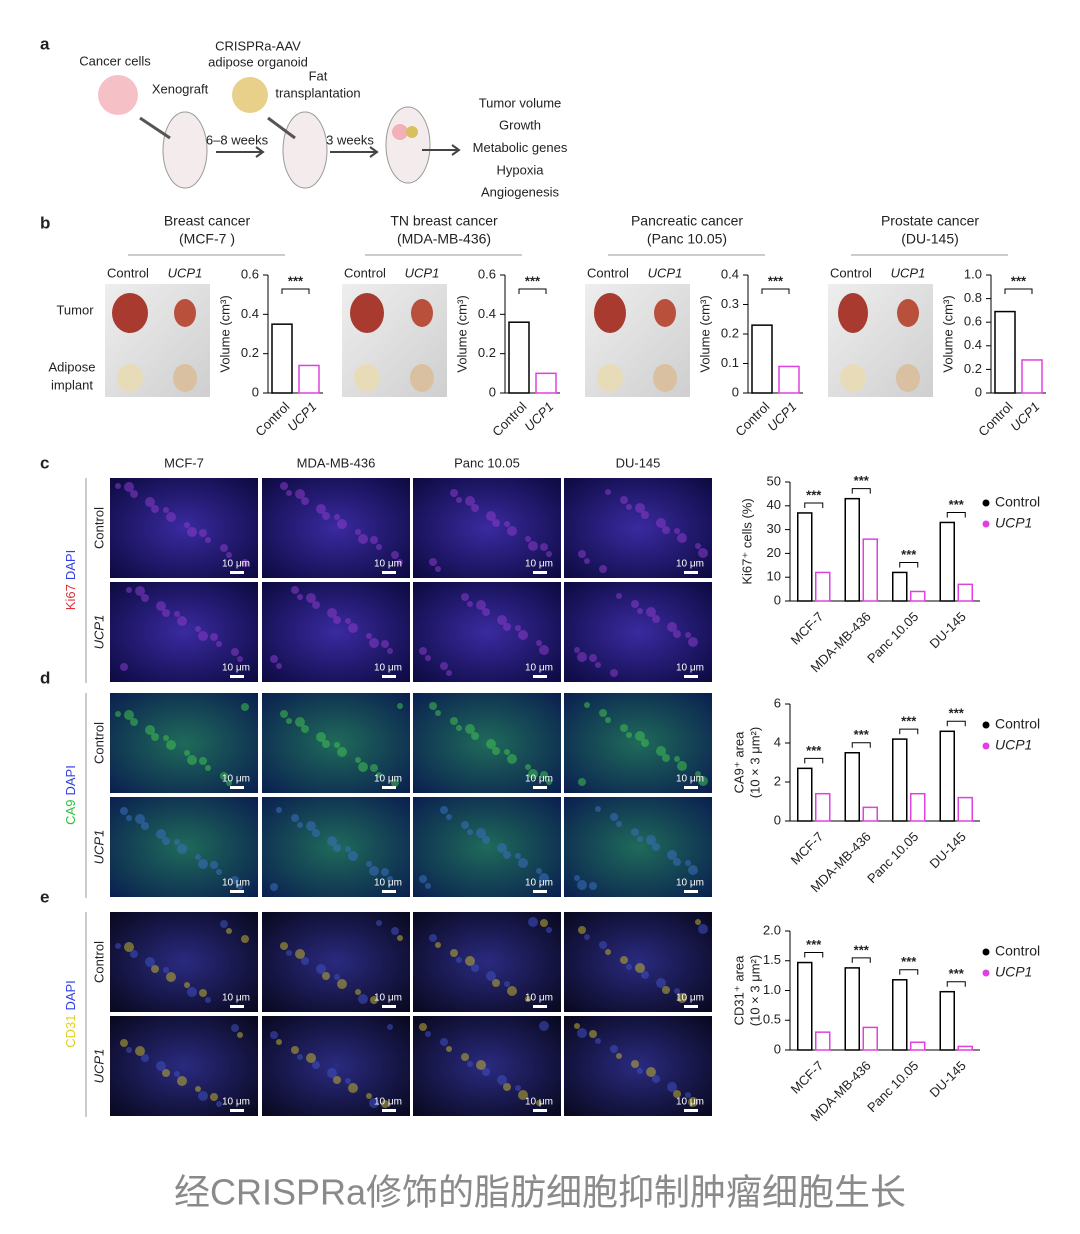  I want to click on legend-marker, so click(986, 973).